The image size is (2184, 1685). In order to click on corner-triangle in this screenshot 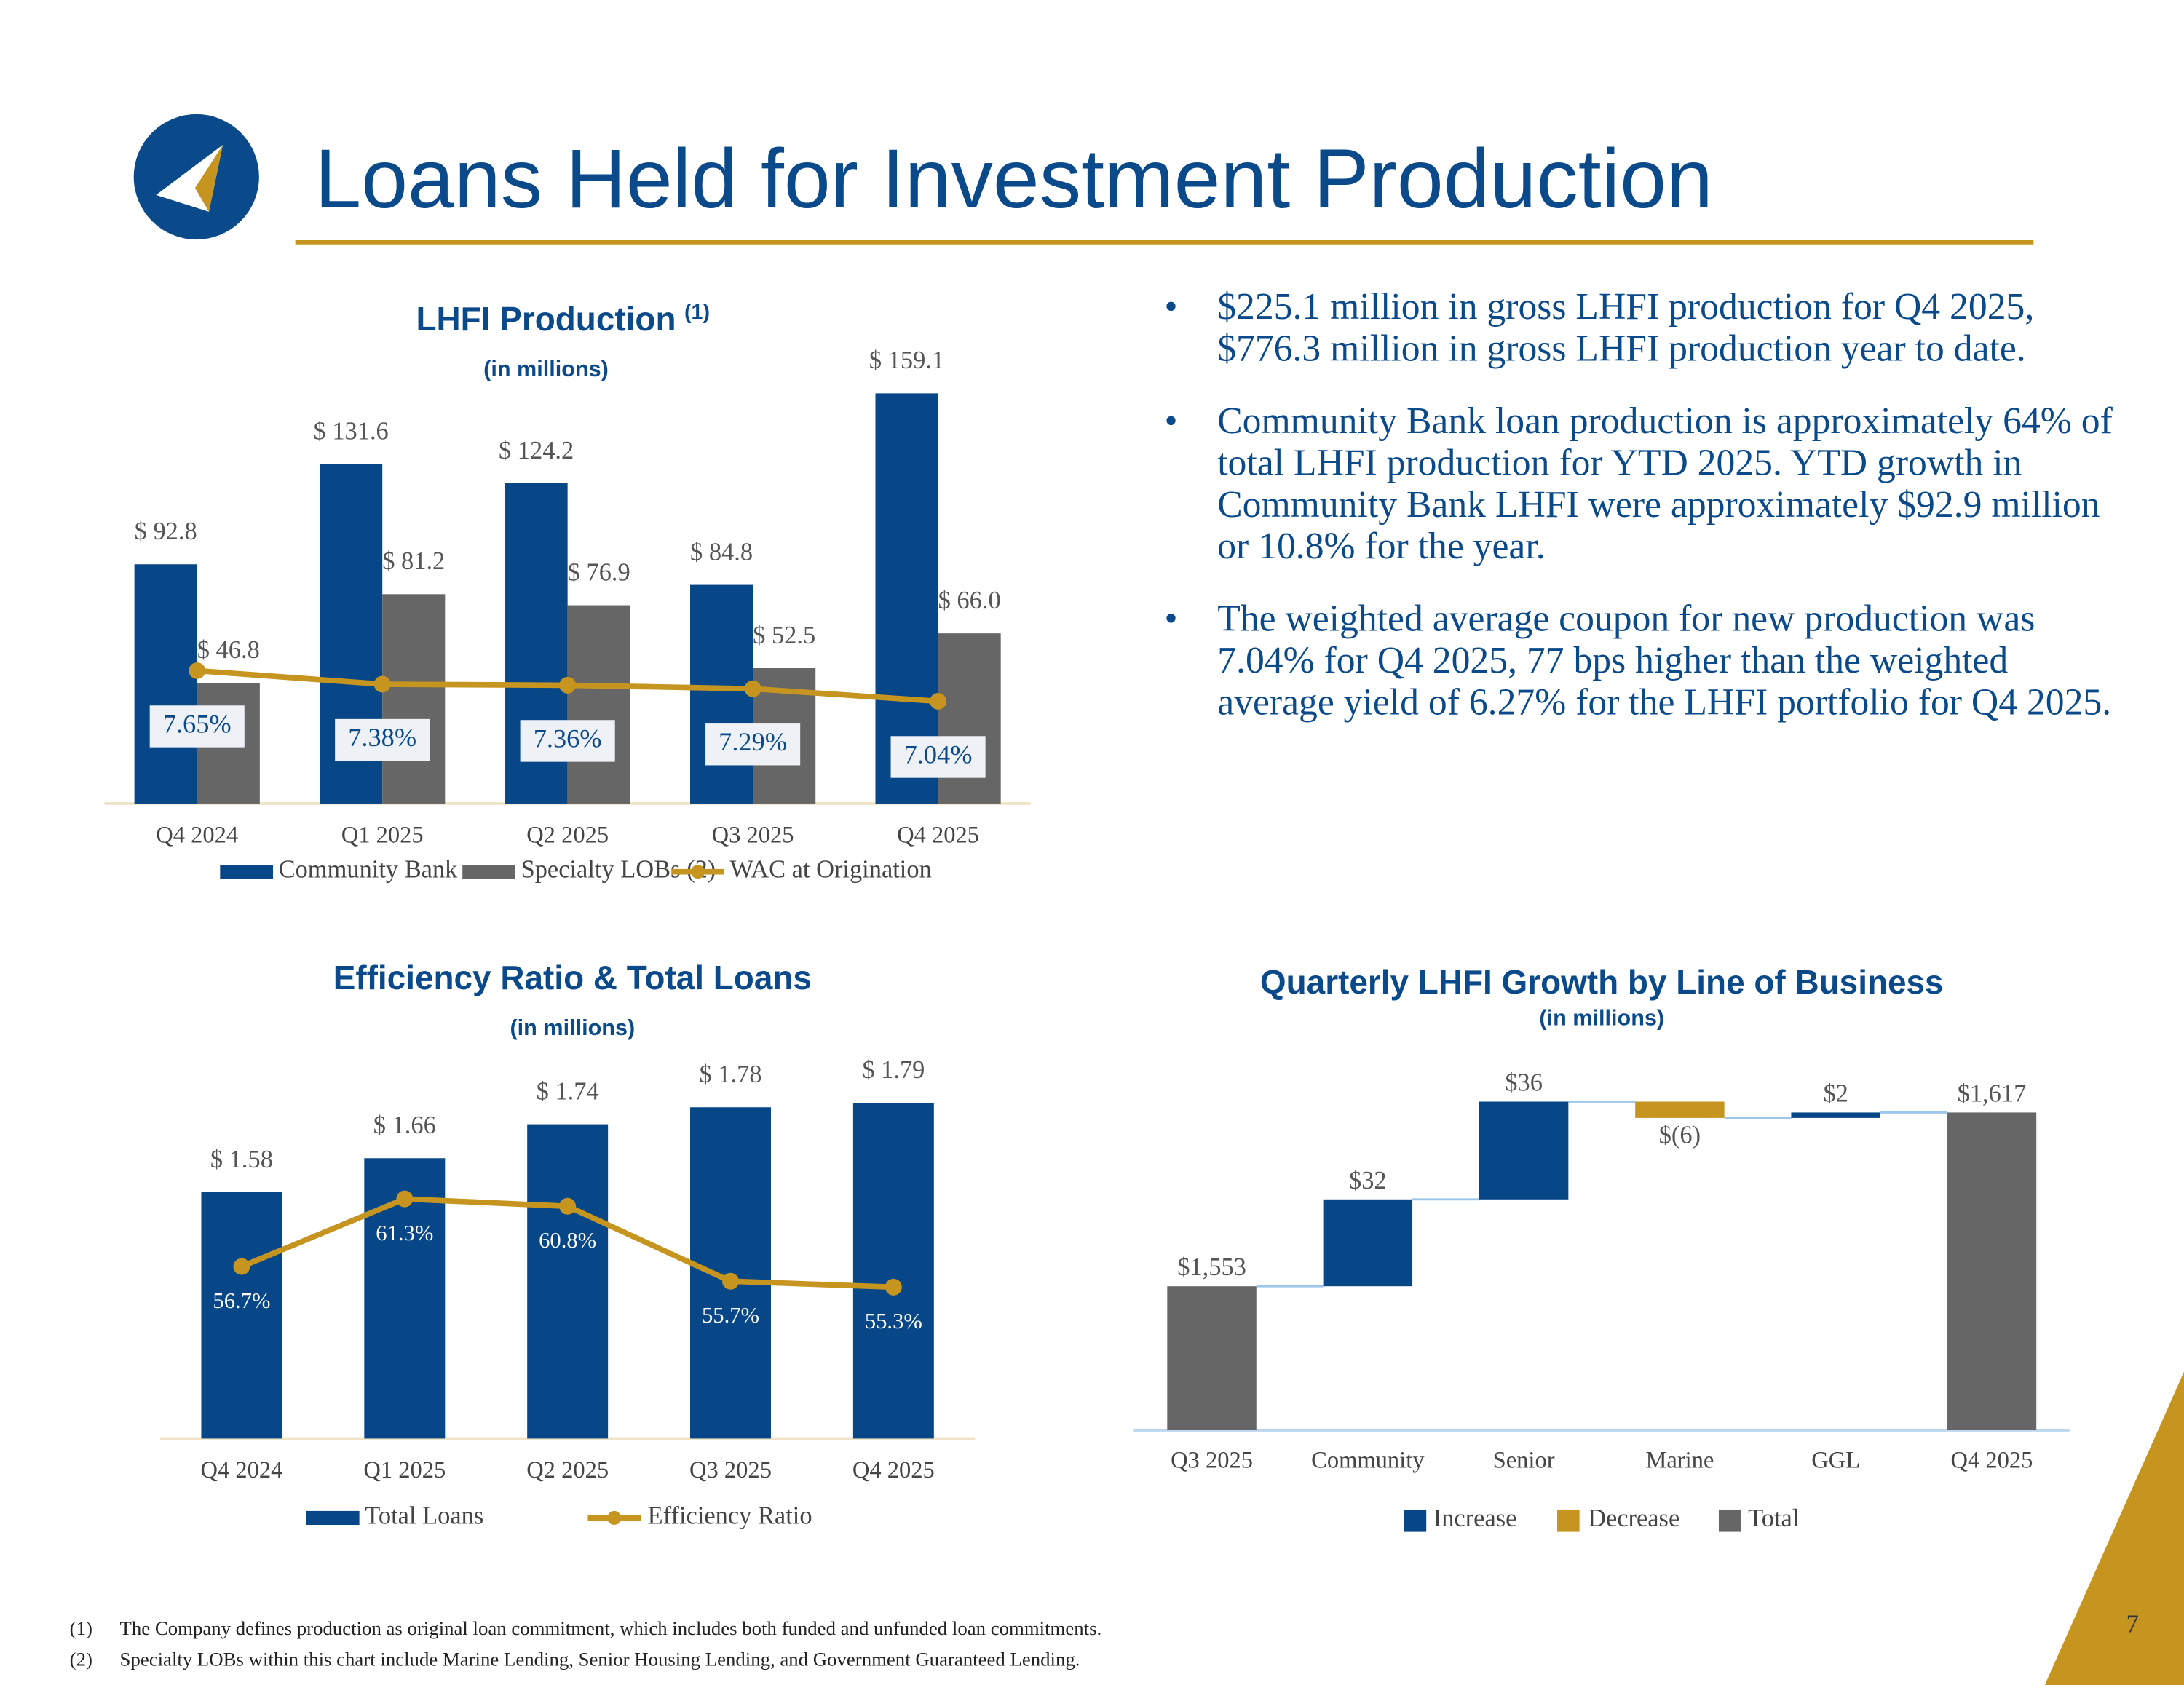, I will do `click(2114, 1528)`.